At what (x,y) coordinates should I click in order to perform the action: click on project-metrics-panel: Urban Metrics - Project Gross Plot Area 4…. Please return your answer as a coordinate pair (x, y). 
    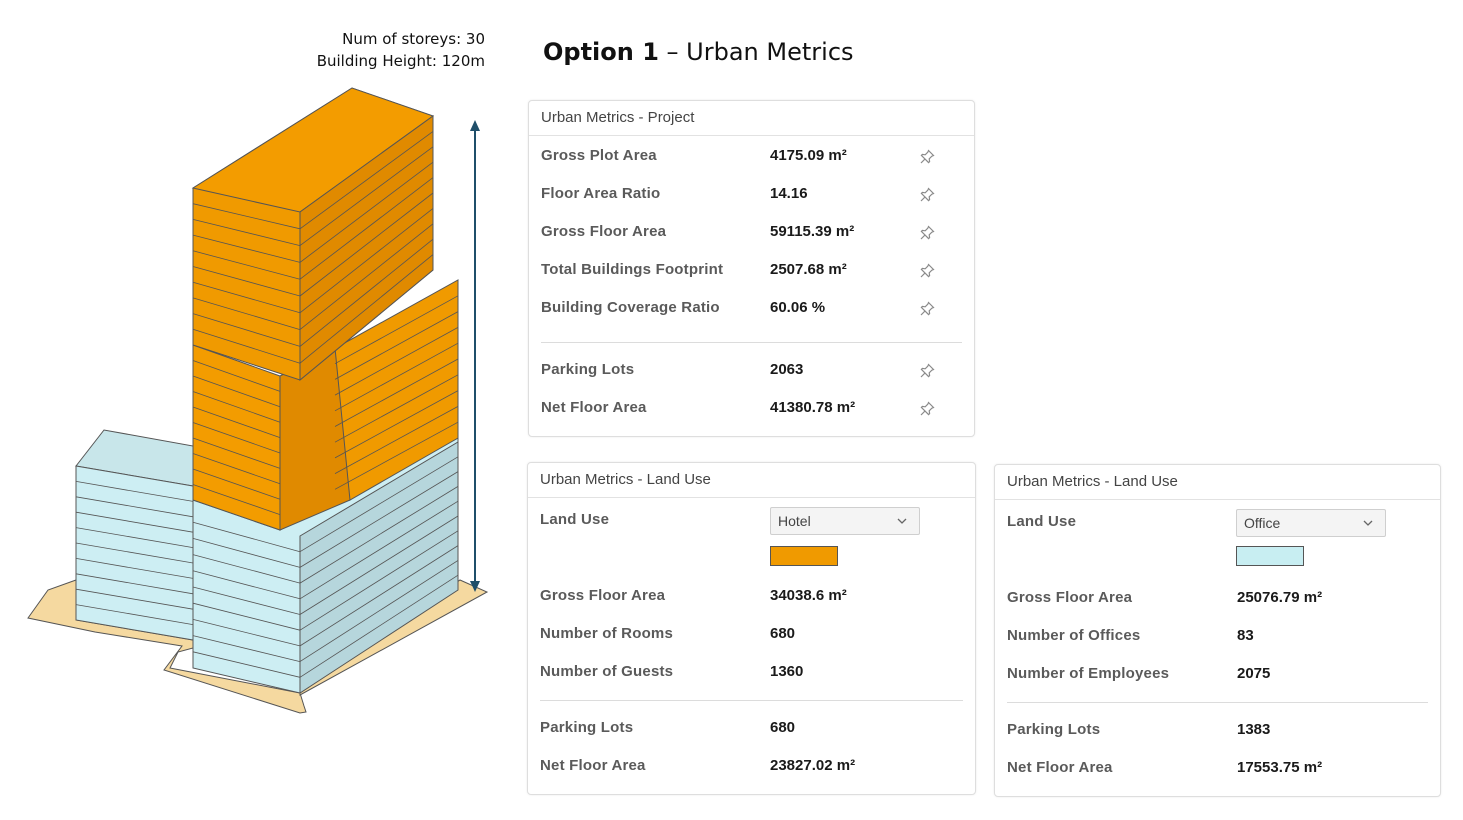
    Looking at the image, I should click on (751, 268).